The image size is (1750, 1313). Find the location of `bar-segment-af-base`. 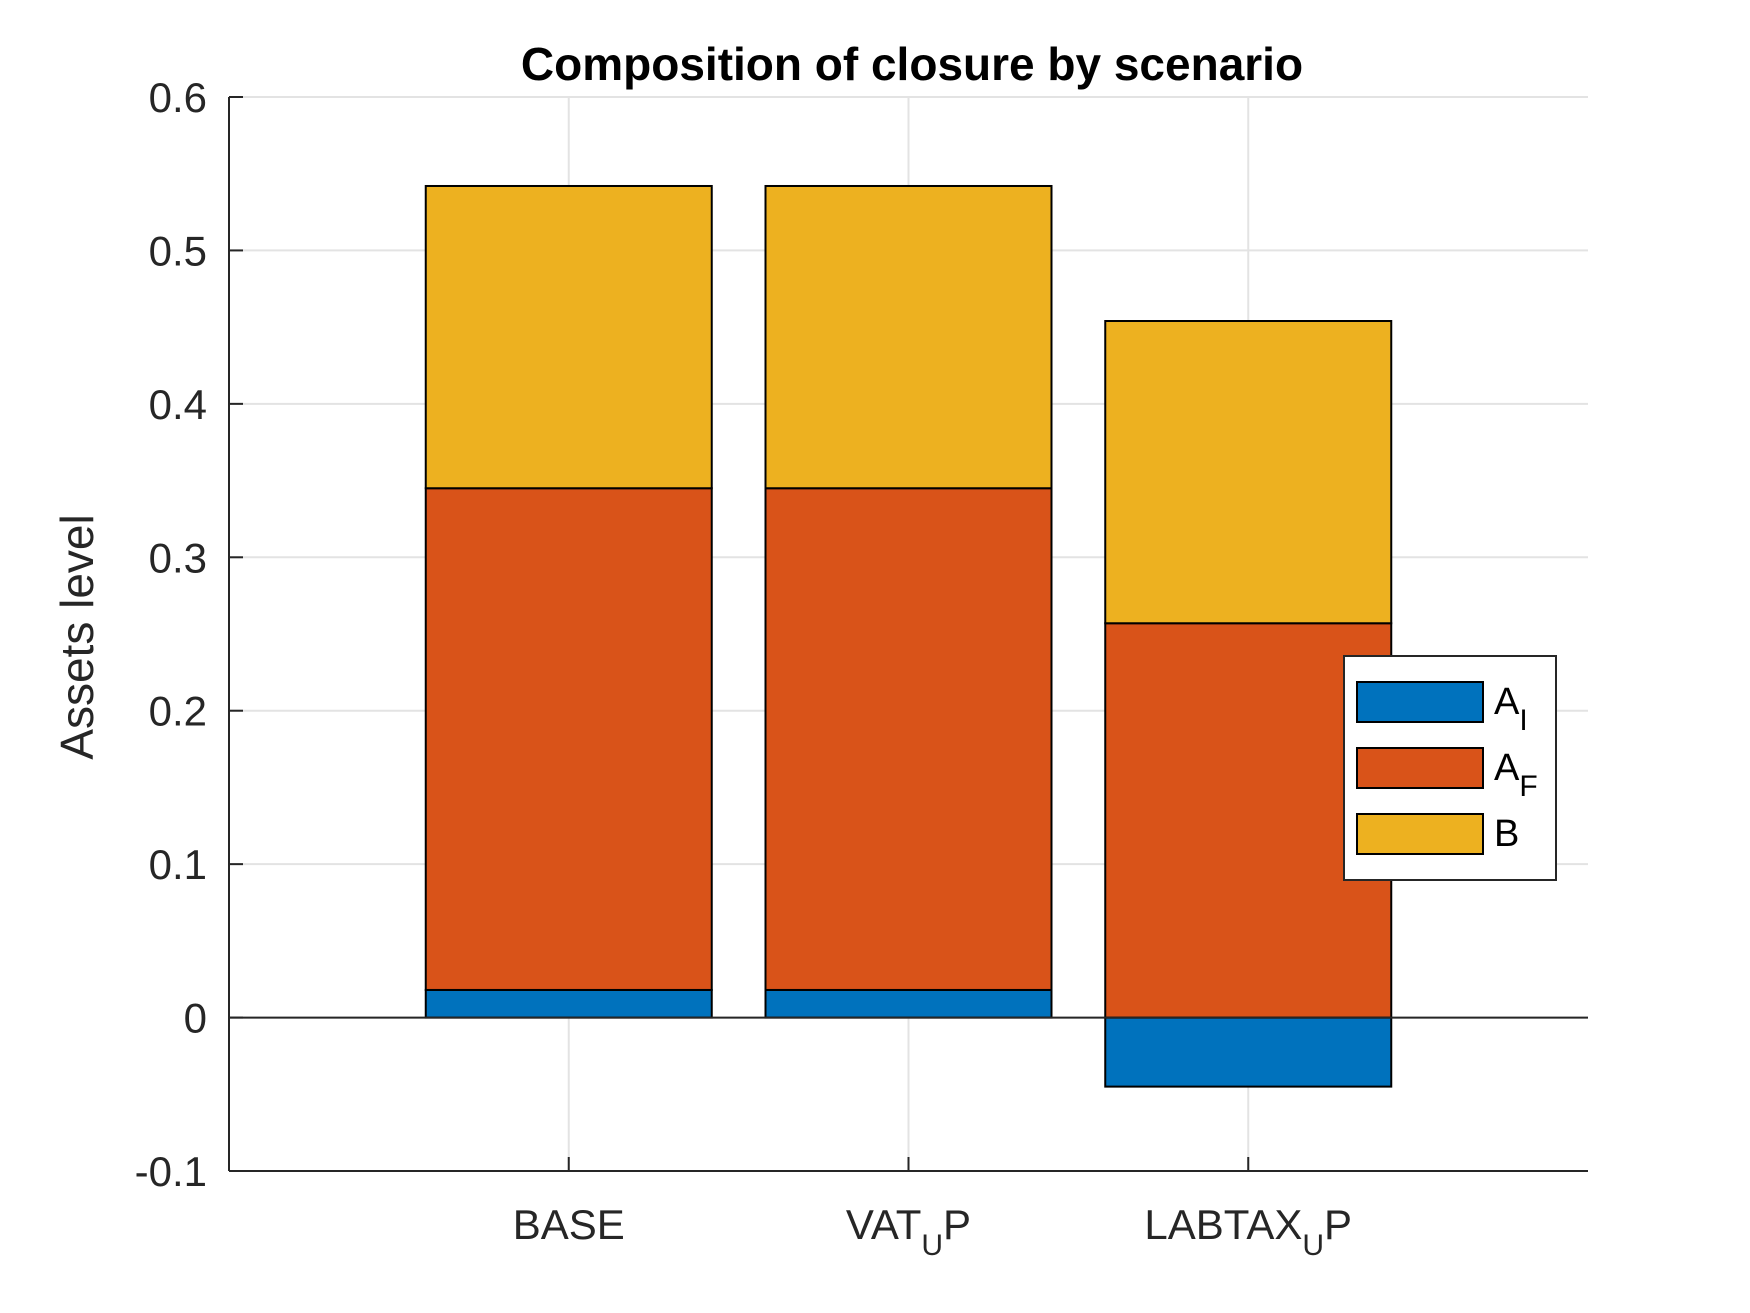

bar-segment-af-base is located at coordinates (568, 739).